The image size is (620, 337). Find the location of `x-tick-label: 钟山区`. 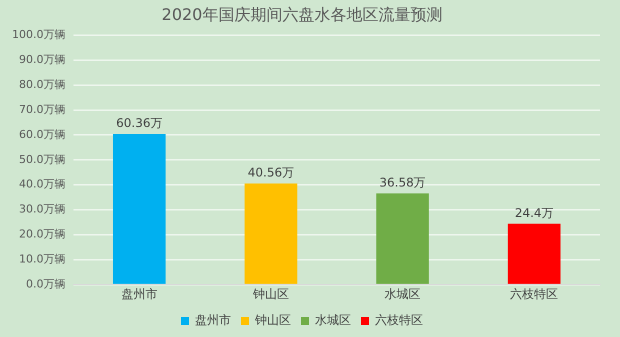

x-tick-label: 钟山区 is located at coordinates (270, 293).